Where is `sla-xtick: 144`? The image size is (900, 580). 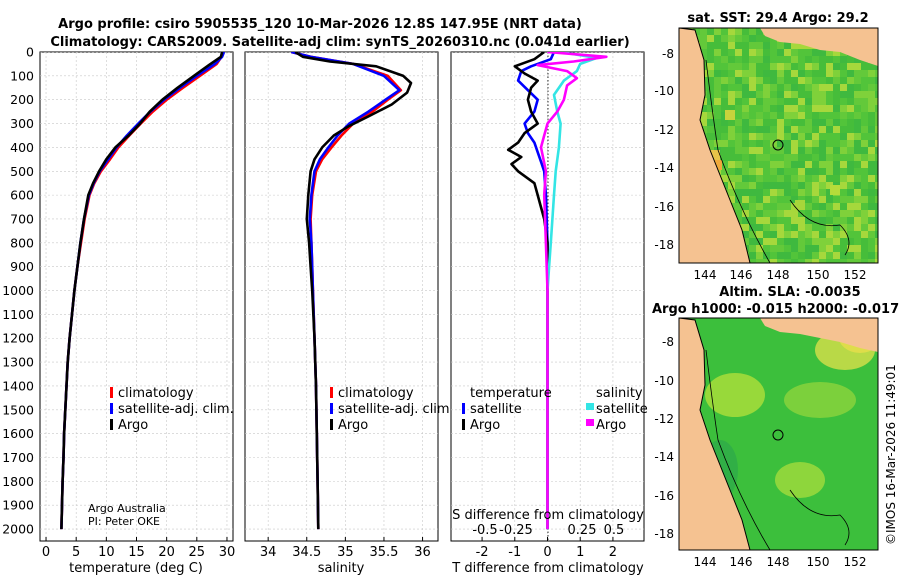 sla-xtick: 144 is located at coordinates (705, 562).